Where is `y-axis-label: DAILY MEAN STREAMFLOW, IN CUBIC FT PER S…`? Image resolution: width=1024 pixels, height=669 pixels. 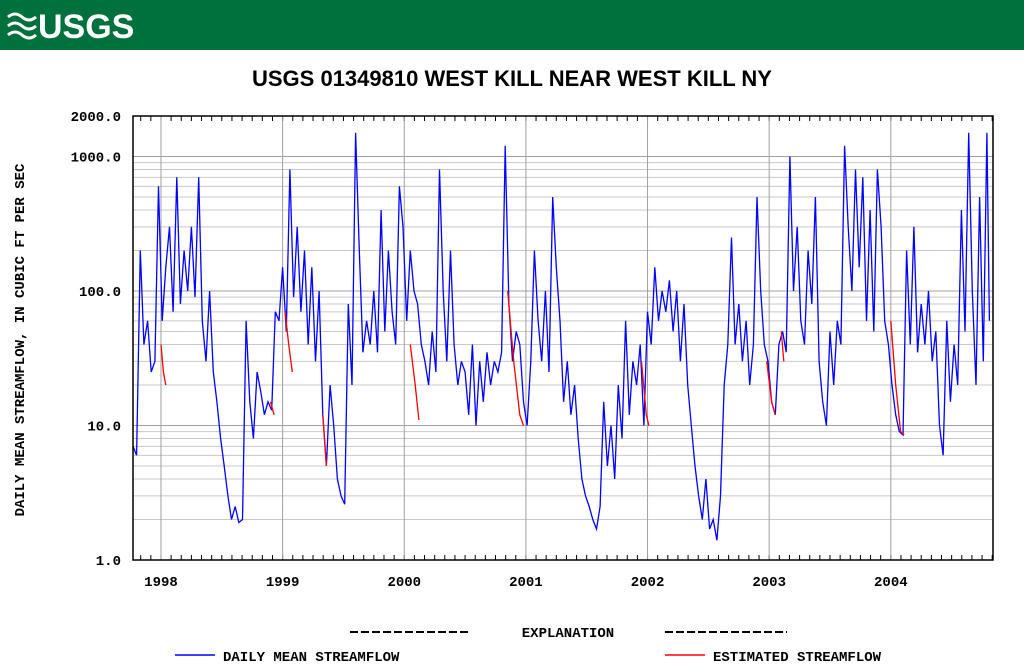 y-axis-label: DAILY MEAN STREAMFLOW, IN CUBIC FT PER S… is located at coordinates (21, 339).